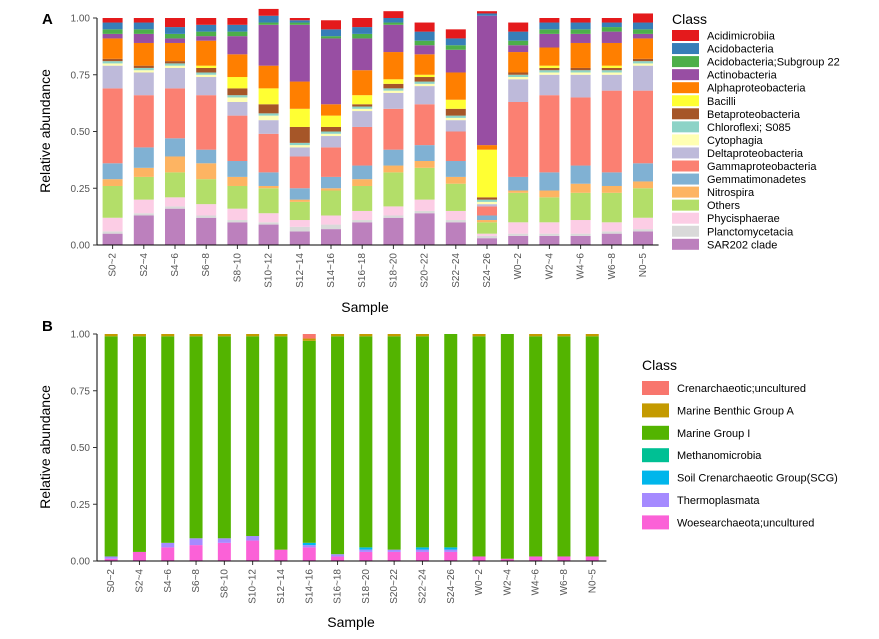 This screenshot has height=639, width=879. Describe the element at coordinates (300, 270) in the screenshot. I see `panel-a-x-tick-label: S12~14` at that location.